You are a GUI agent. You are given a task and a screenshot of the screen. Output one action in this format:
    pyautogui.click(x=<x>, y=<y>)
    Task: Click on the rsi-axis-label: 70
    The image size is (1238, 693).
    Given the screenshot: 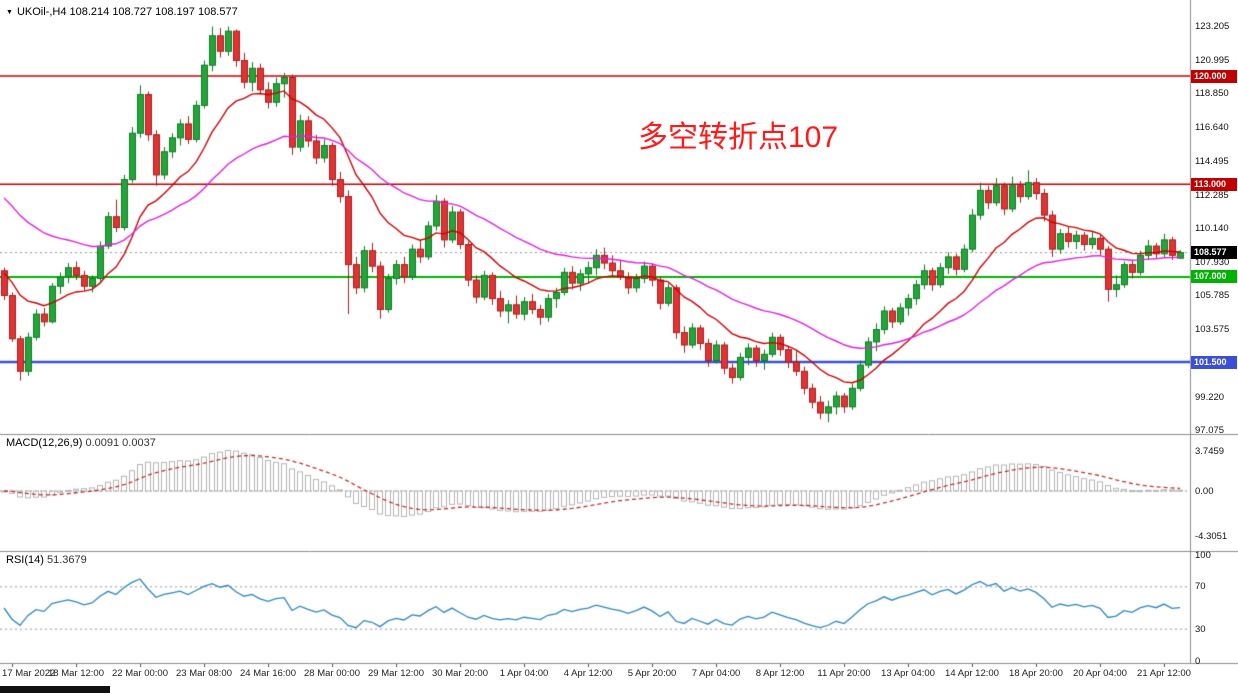 What is the action you would take?
    pyautogui.click(x=1200, y=587)
    